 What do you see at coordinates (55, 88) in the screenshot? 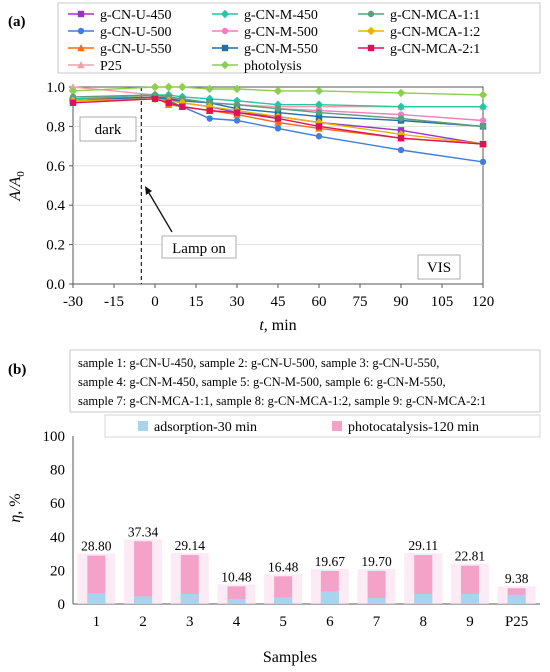
I see `panel-a-y-tick-label: 1.0` at bounding box center [55, 88].